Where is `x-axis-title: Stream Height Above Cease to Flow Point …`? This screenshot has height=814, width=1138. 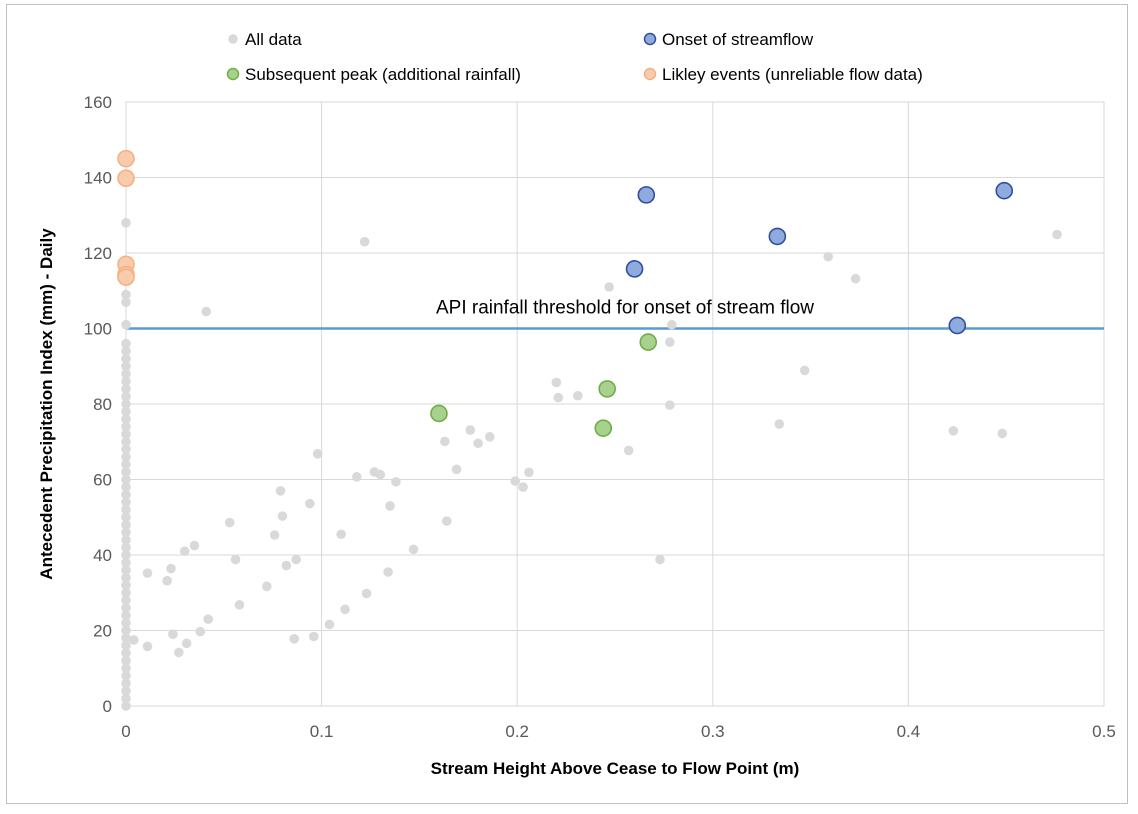 x-axis-title: Stream Height Above Cease to Flow Point … is located at coordinates (615, 768).